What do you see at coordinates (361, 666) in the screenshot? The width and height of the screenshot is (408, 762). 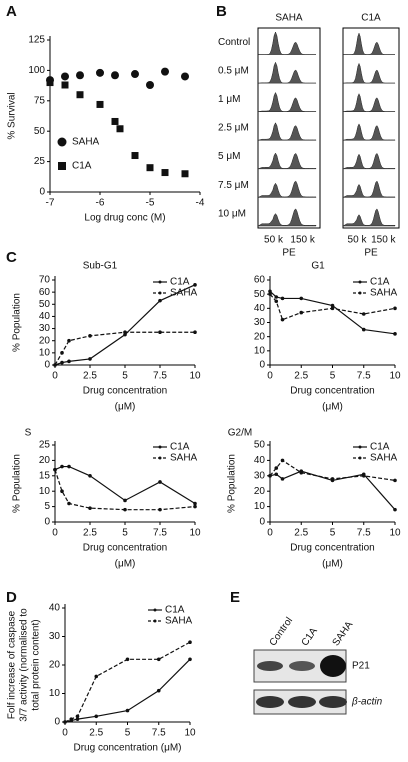 I see `band-label: P21` at bounding box center [361, 666].